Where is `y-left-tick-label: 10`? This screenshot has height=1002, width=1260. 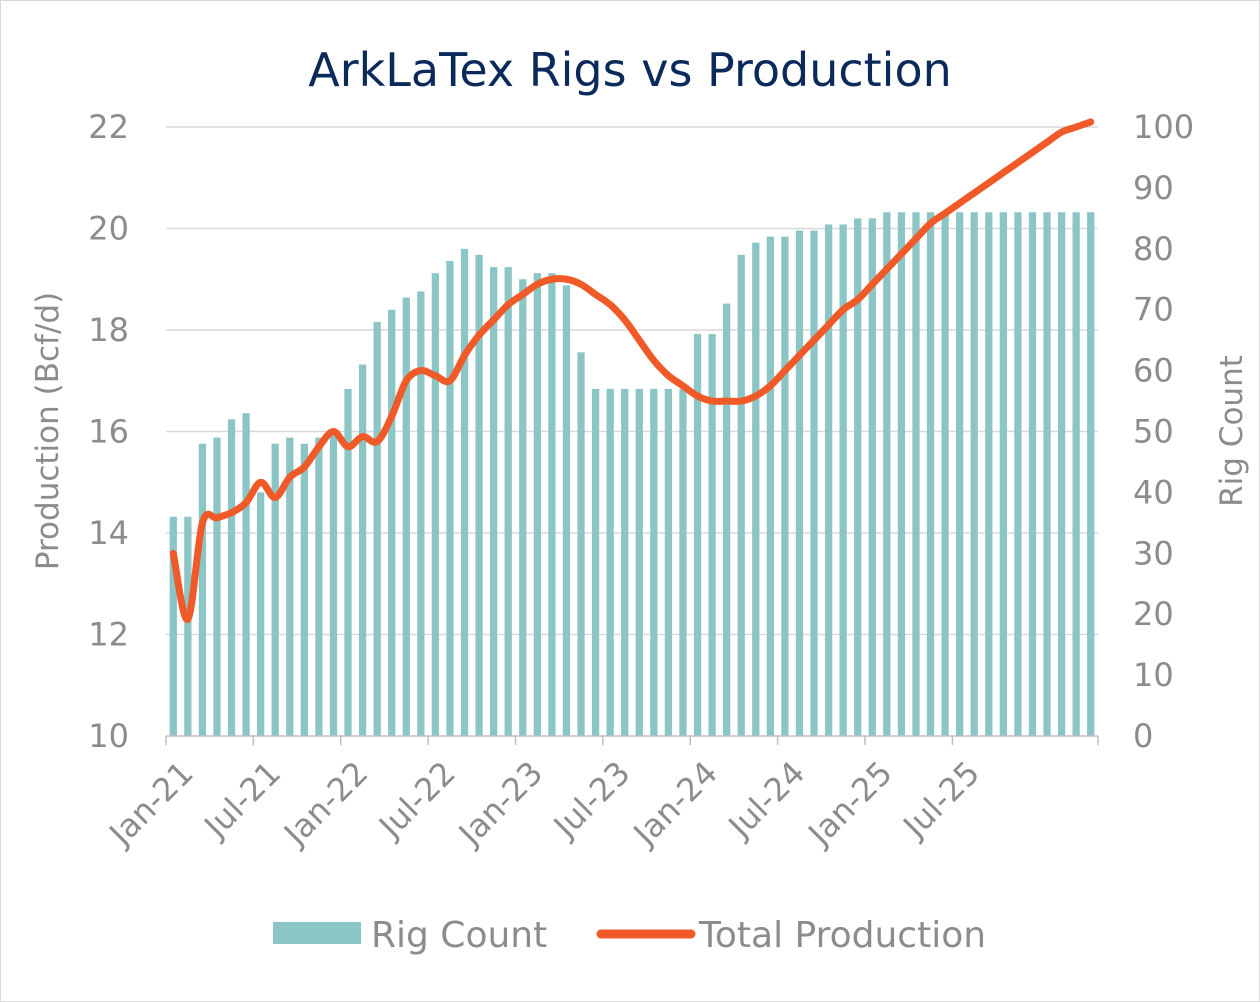
y-left-tick-label: 10 is located at coordinates (108, 736).